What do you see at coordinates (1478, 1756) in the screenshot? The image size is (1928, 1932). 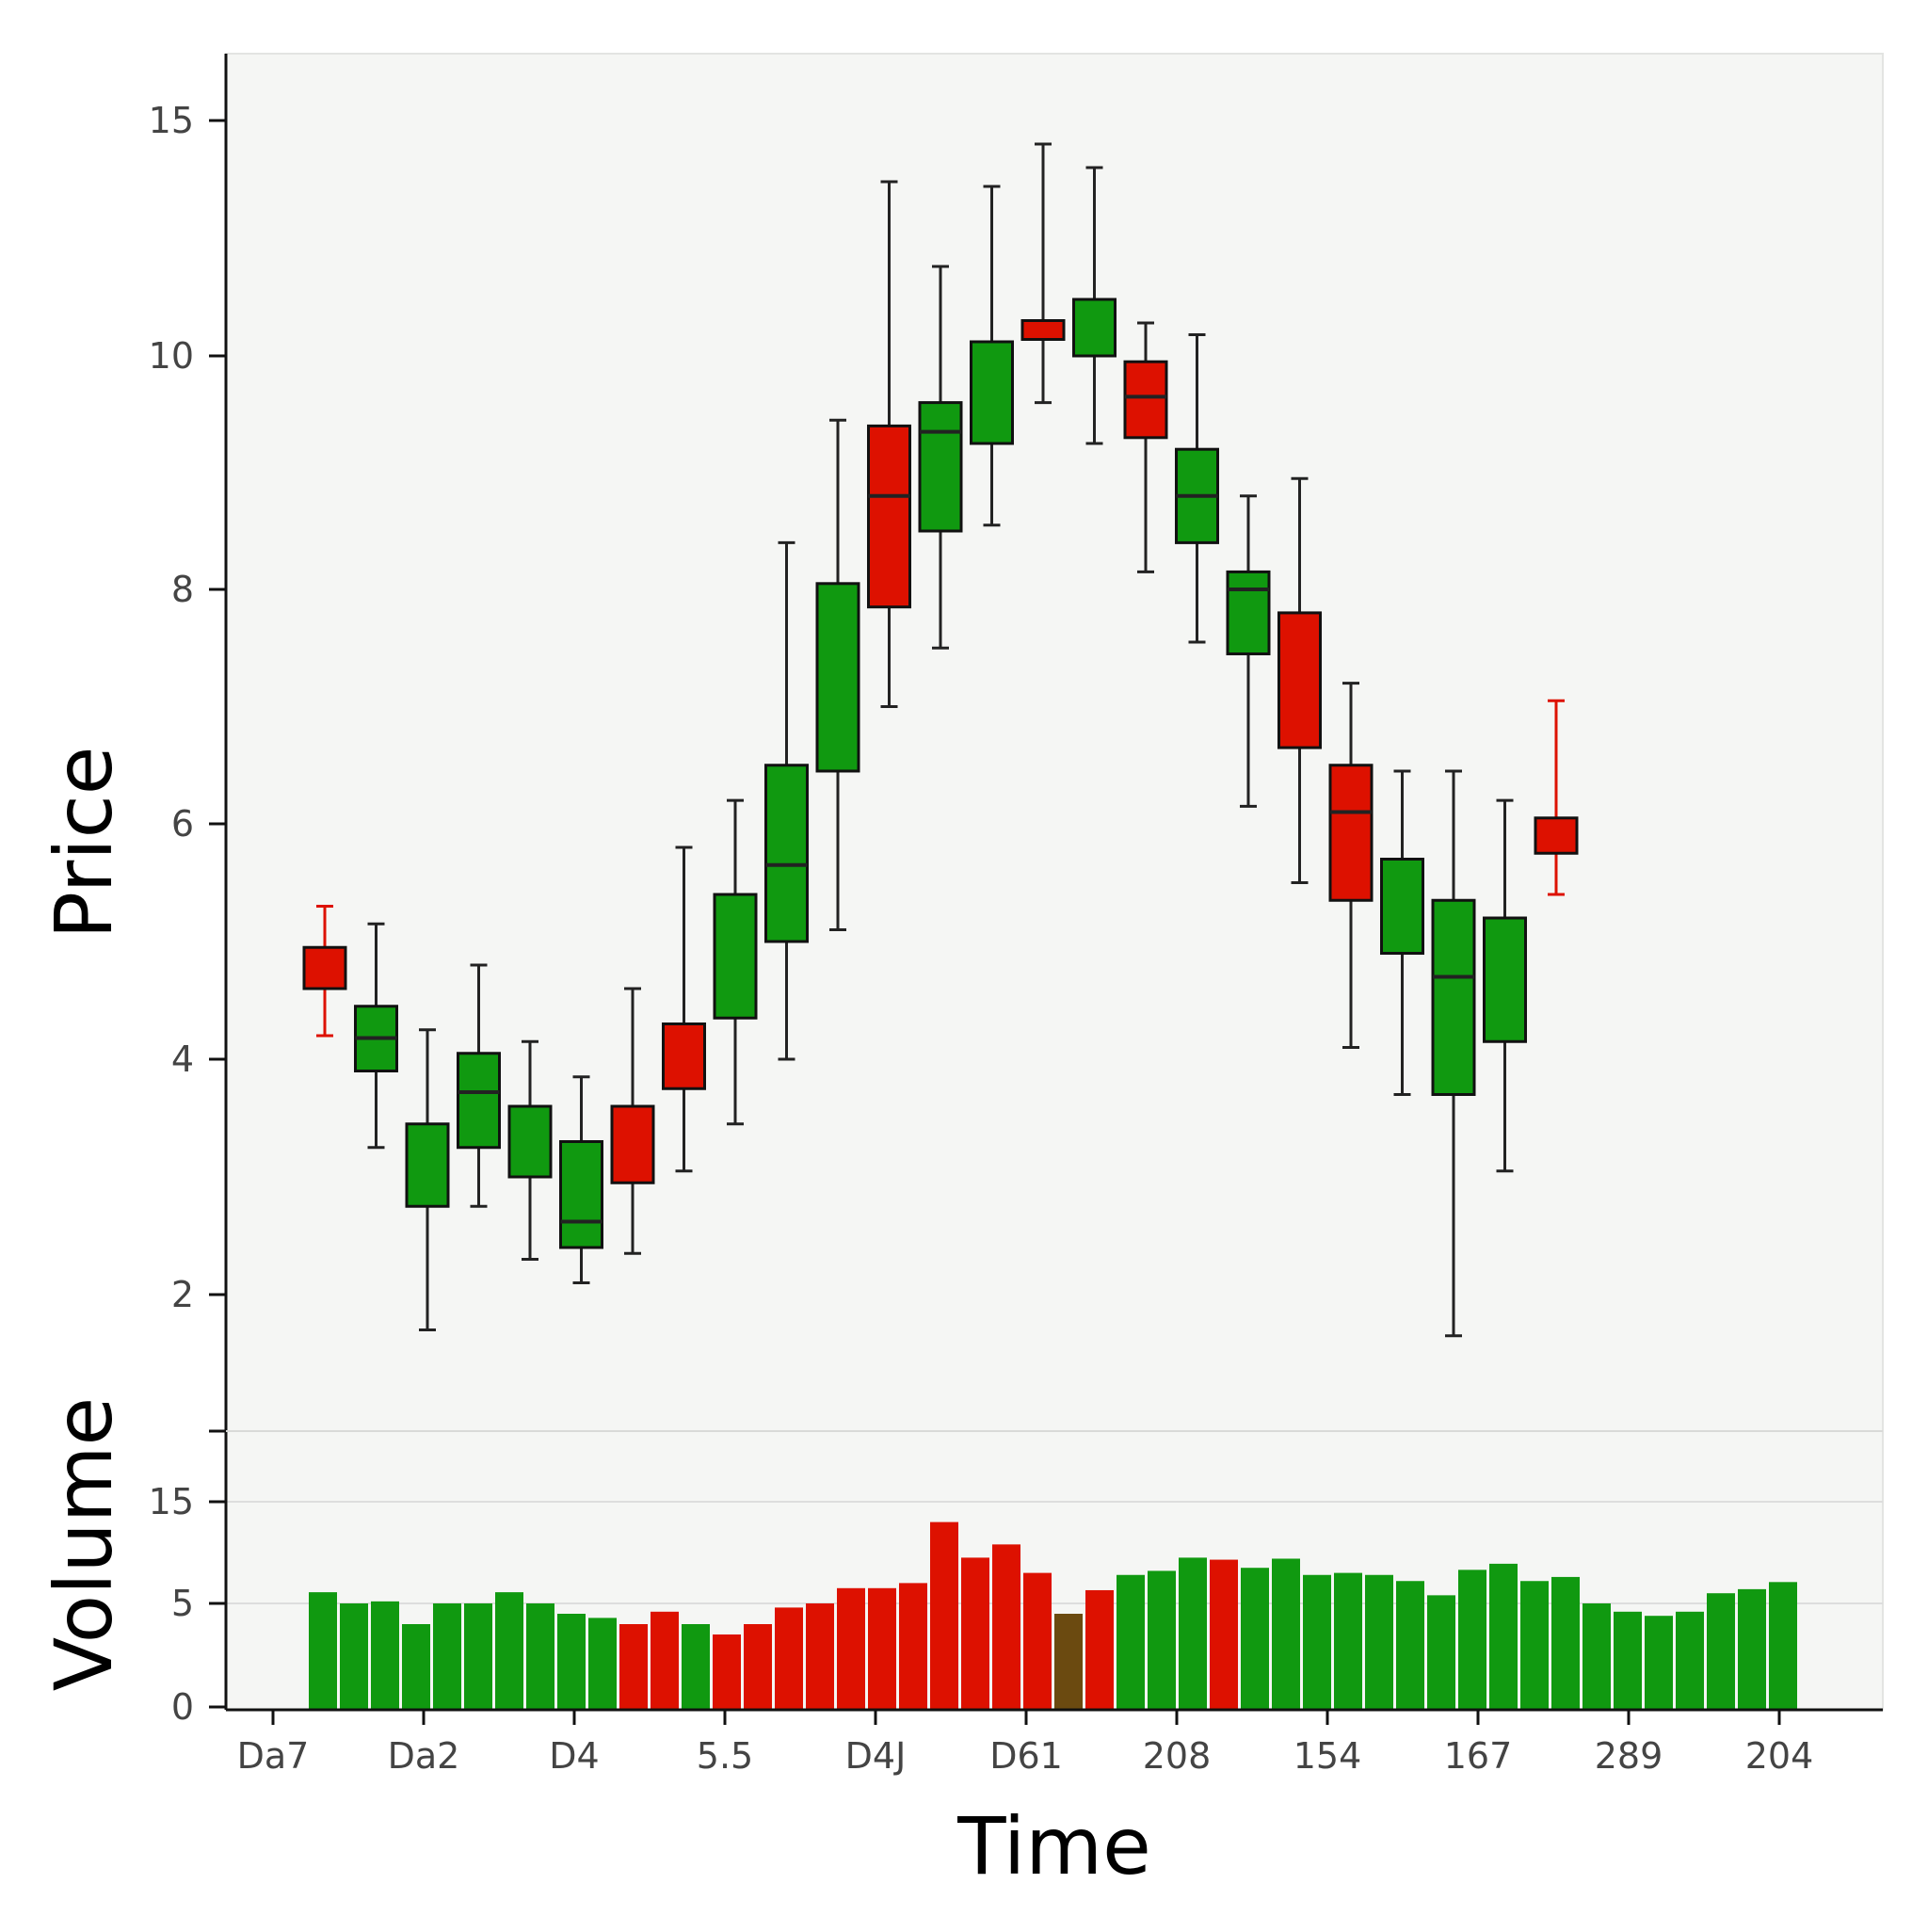 I see `x-tick-label: 167` at bounding box center [1478, 1756].